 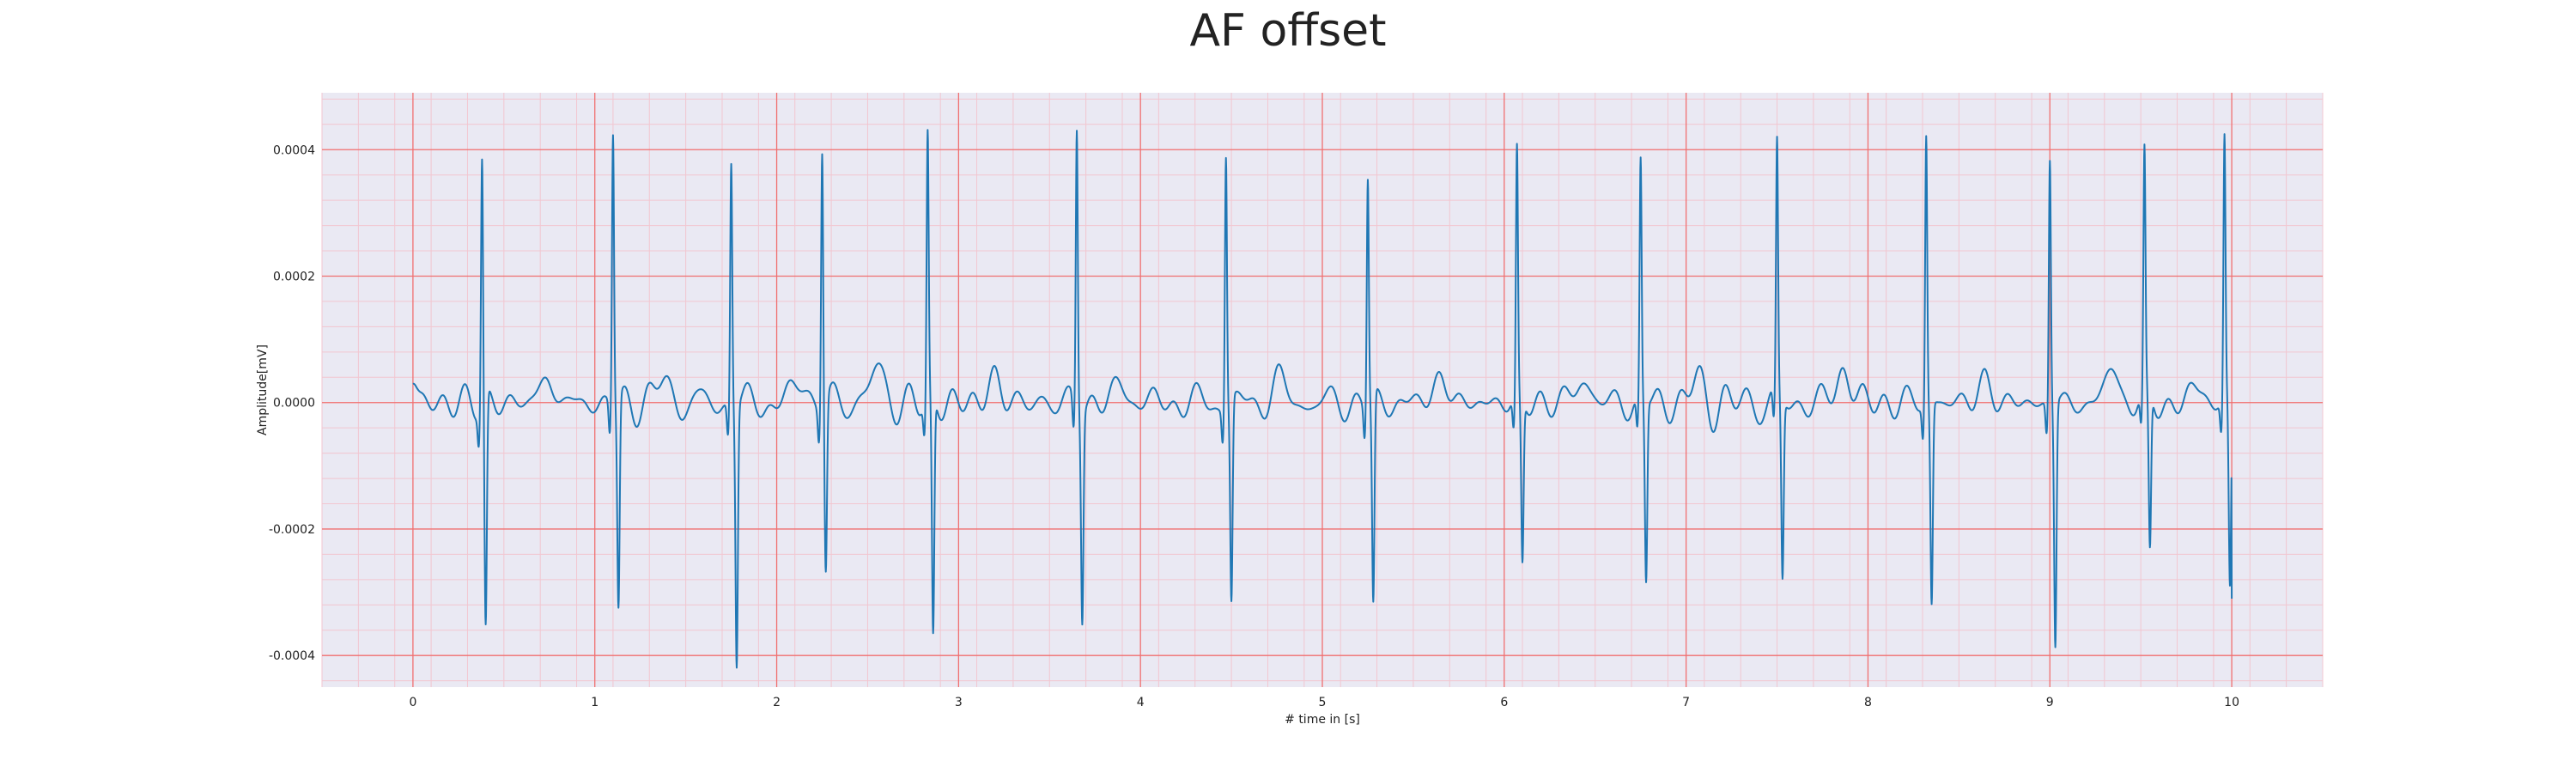 What do you see at coordinates (1504, 702) in the screenshot?
I see `x-tick-label: 6` at bounding box center [1504, 702].